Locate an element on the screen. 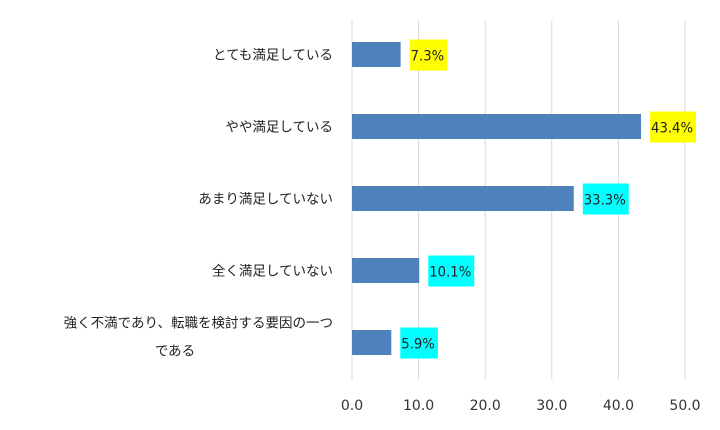  x-tick-label: 10.0 is located at coordinates (418, 406).